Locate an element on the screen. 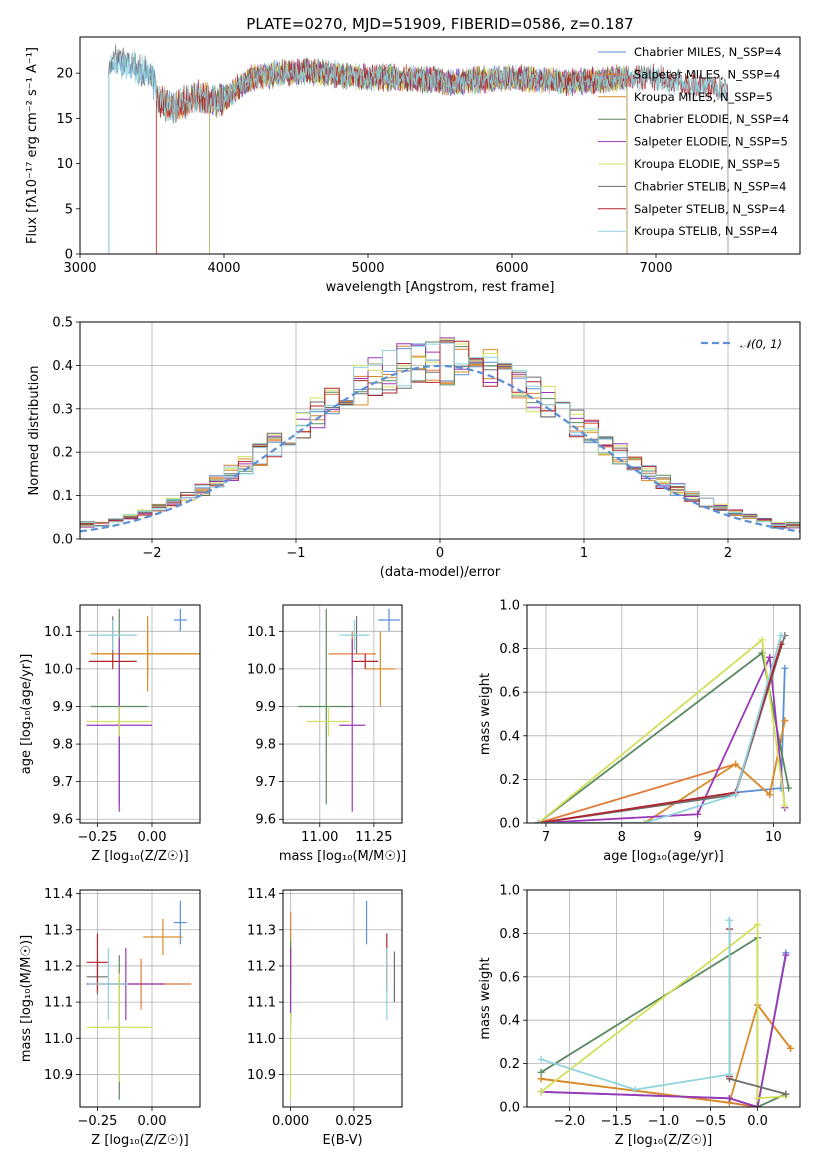 The height and width of the screenshot is (1170, 819). y-tick-label: 0.8 is located at coordinates (509, 649).